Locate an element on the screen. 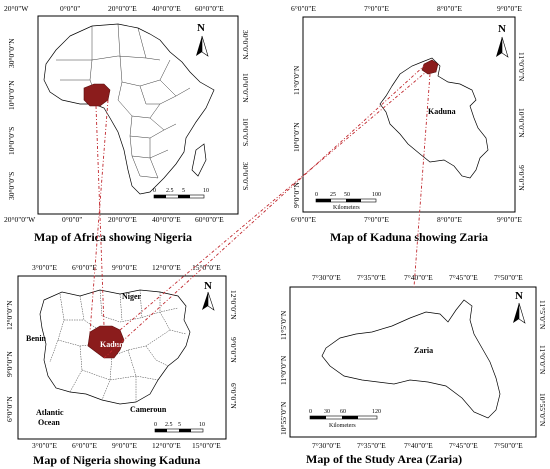 The height and width of the screenshot is (469, 550). nigeria-state-borders is located at coordinates (118, 345).